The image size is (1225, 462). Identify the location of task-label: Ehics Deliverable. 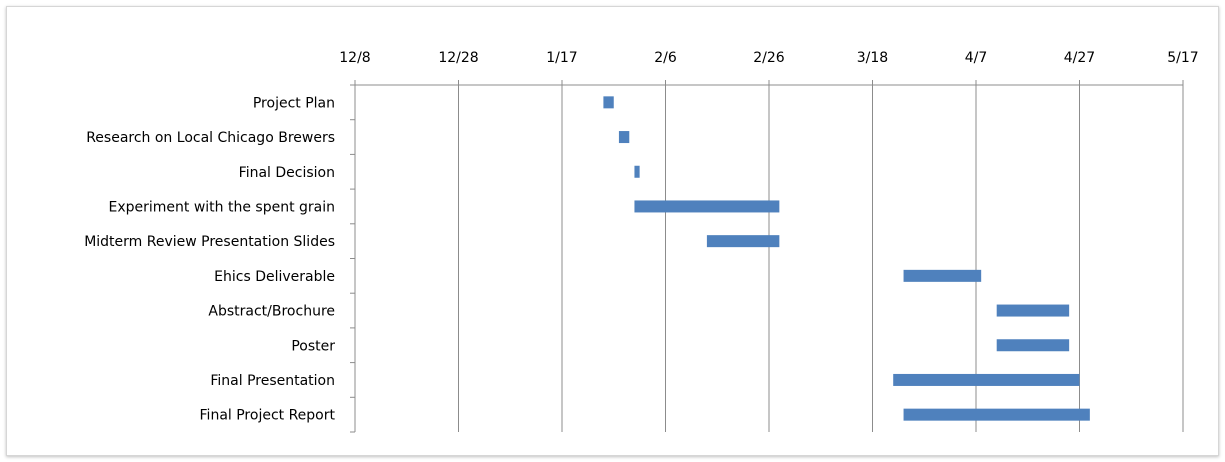
(274, 277).